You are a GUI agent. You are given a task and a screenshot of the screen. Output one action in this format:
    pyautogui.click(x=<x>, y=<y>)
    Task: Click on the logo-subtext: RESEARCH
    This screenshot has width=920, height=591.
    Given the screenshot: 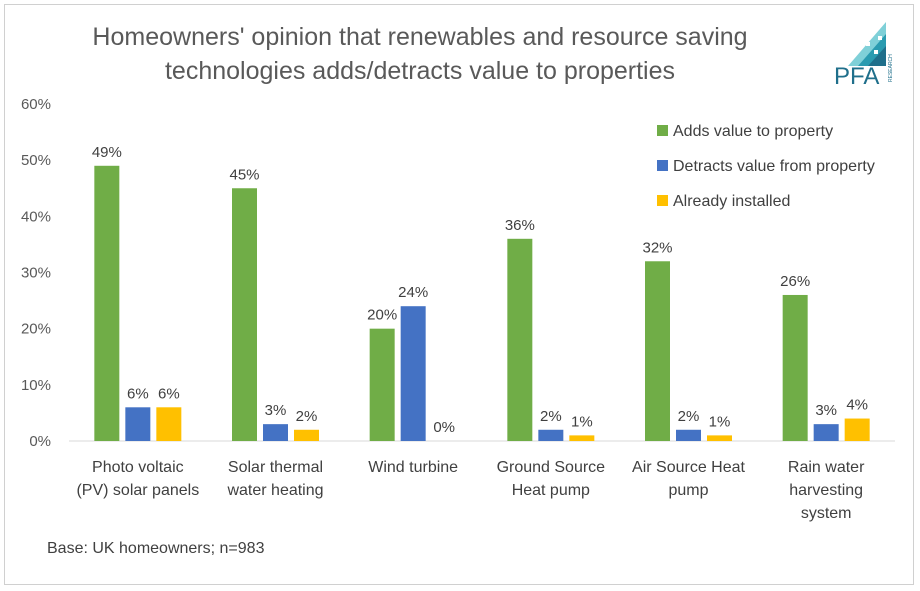 What is the action you would take?
    pyautogui.click(x=891, y=68)
    